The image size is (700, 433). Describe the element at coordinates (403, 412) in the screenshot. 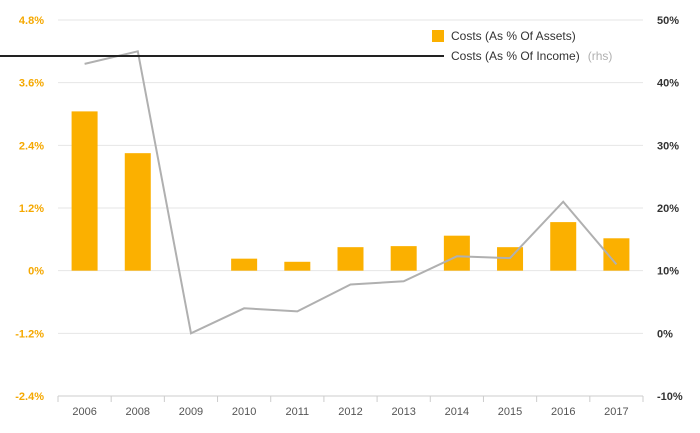

I see `x-tick-label: 2013` at that location.